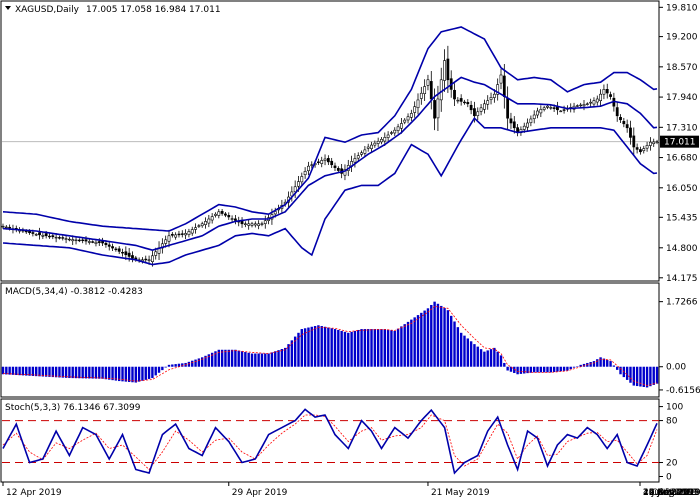  What do you see at coordinates (668, 493) in the screenshot?
I see `x-tick-label: 2 Oct 2019` at bounding box center [668, 493].